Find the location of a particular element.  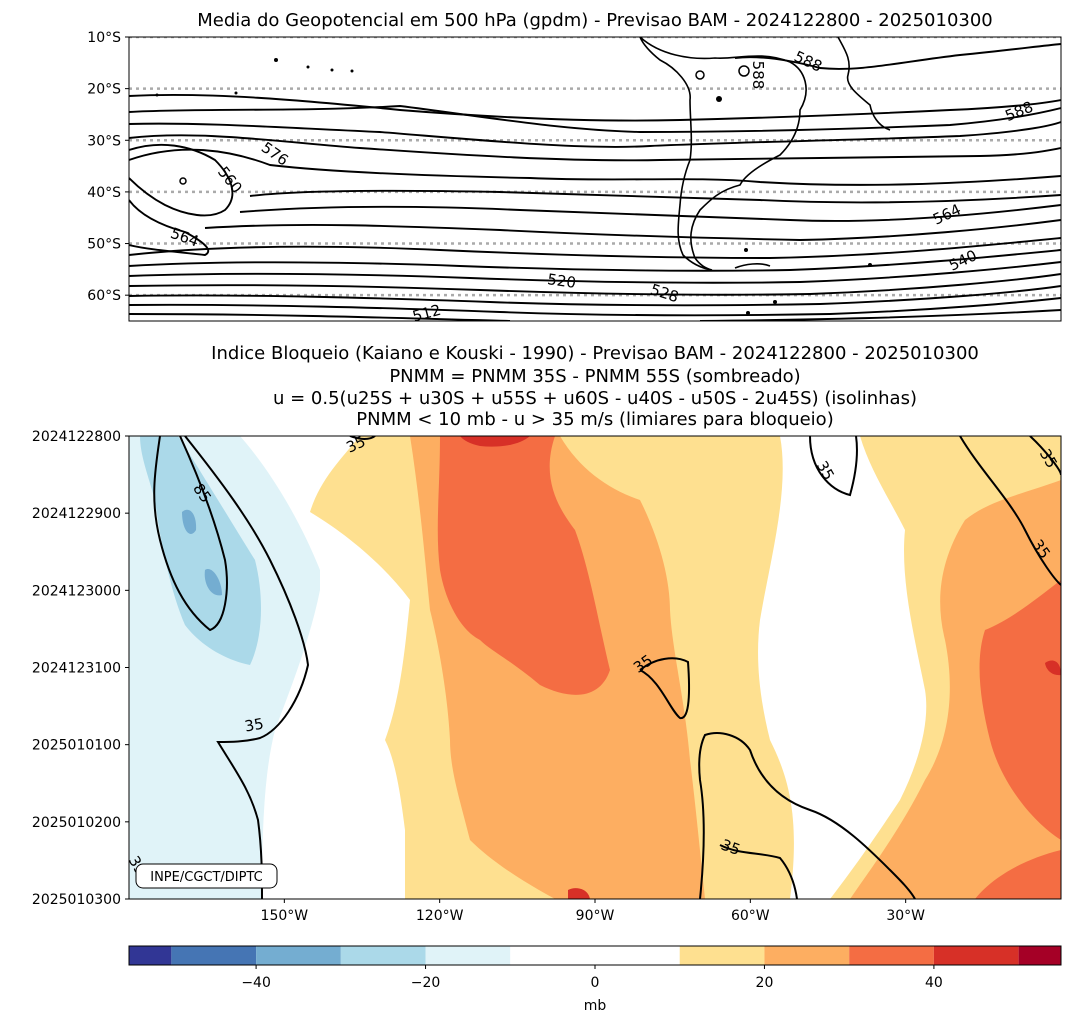

y-tick-label: 50°S is located at coordinates (104, 245).